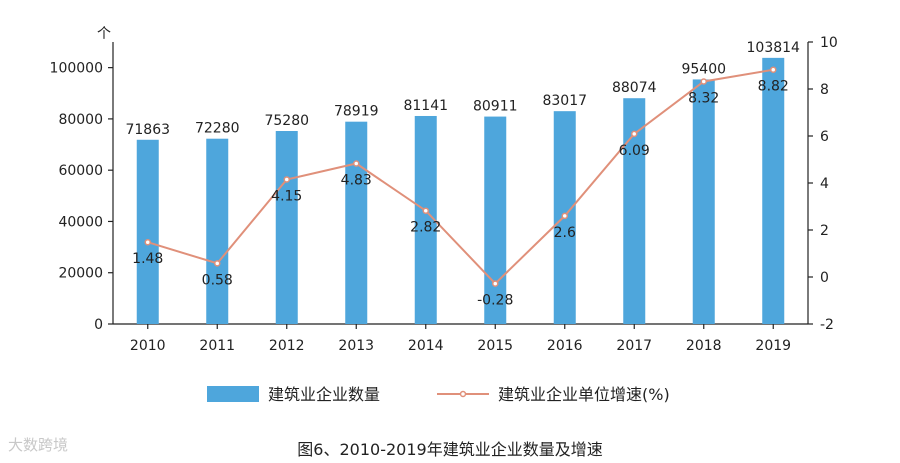 This screenshot has height=463, width=900. I want to click on legend-line-label: 建筑业企业单位增速(%), so click(584, 394).